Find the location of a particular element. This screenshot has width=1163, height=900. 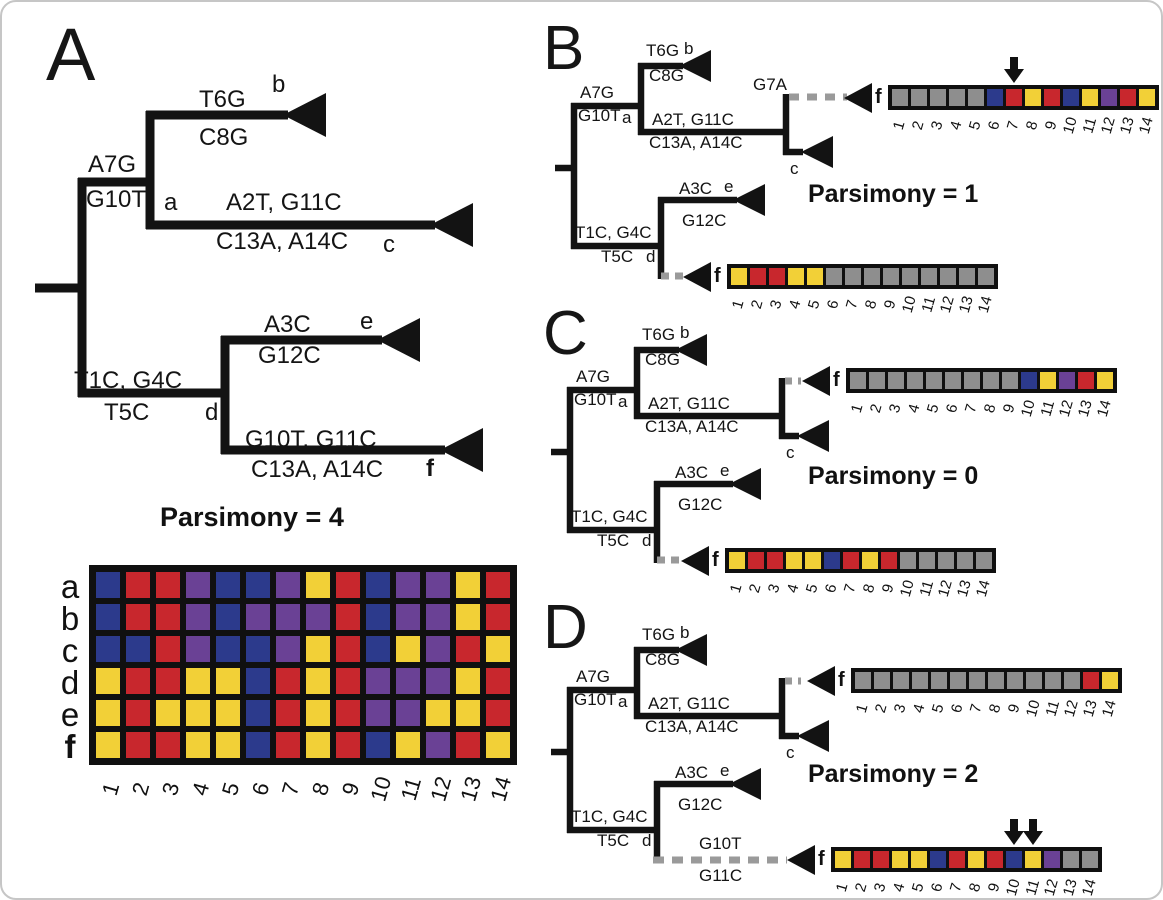

mutation-label-d-above: T1C, G4C is located at coordinates (613, 232).